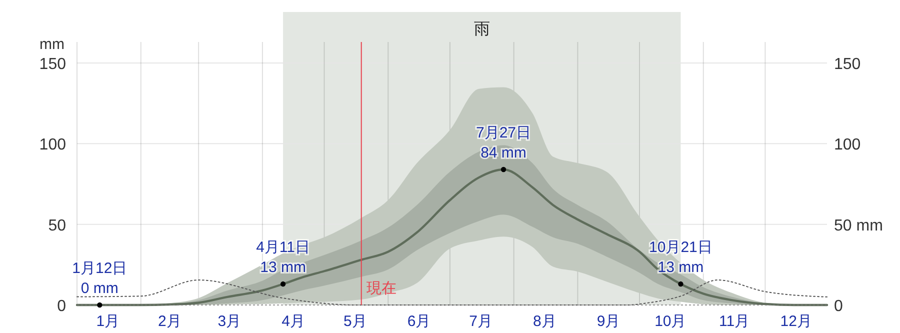 The width and height of the screenshot is (900, 333). Describe the element at coordinates (57, 225) in the screenshot. I see `y-tick-label: 50` at that location.